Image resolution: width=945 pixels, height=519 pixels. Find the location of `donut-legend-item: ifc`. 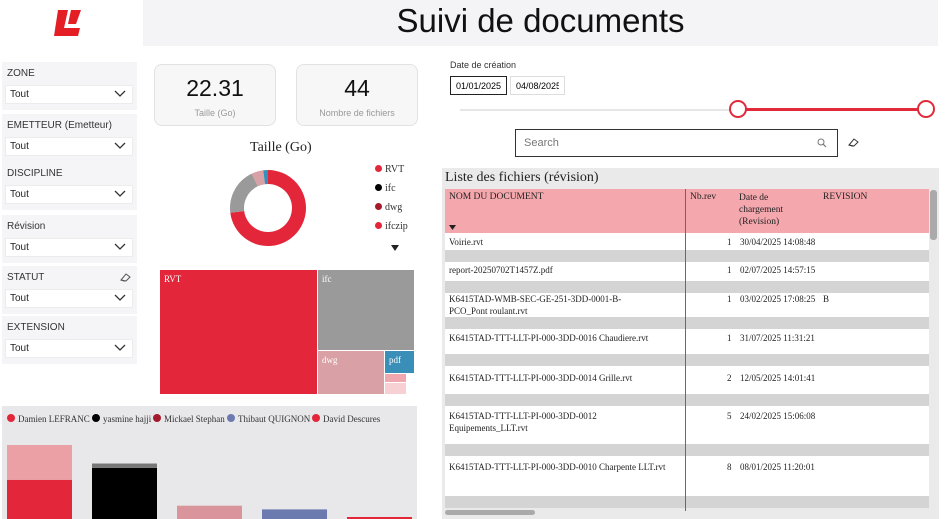

donut-legend-item: ifc is located at coordinates (385, 188).